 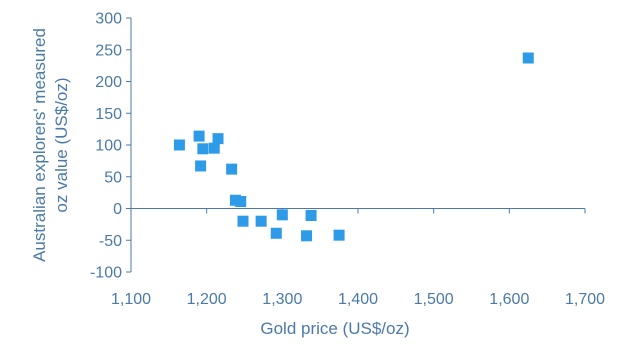 I want to click on y-tick-label: 50, so click(x=113, y=177).